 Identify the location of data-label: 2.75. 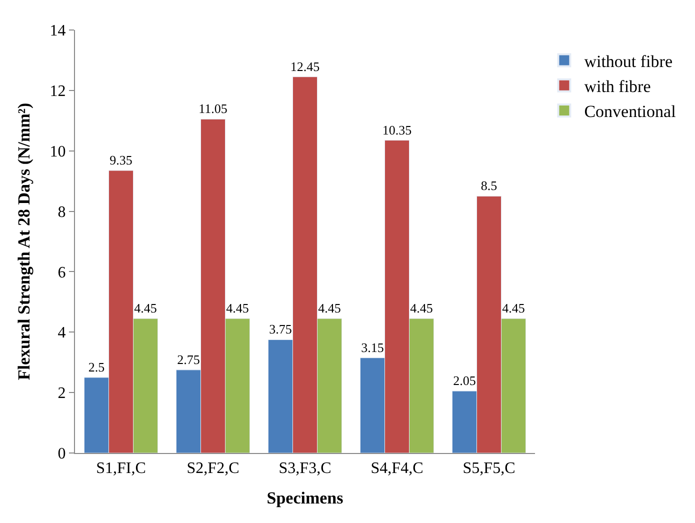
(188, 359).